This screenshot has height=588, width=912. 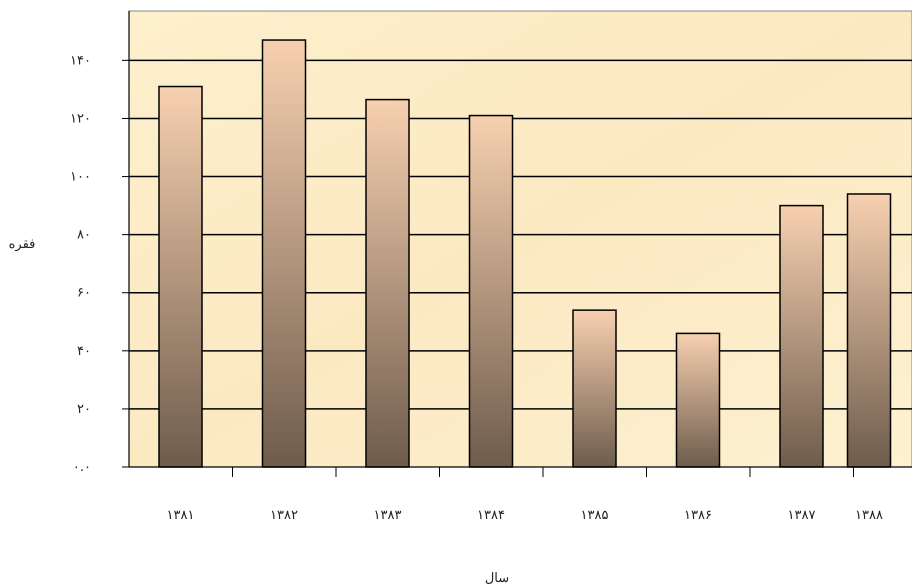 What do you see at coordinates (80, 60) in the screenshot?
I see `y-tick-label: ۱۴۰` at bounding box center [80, 60].